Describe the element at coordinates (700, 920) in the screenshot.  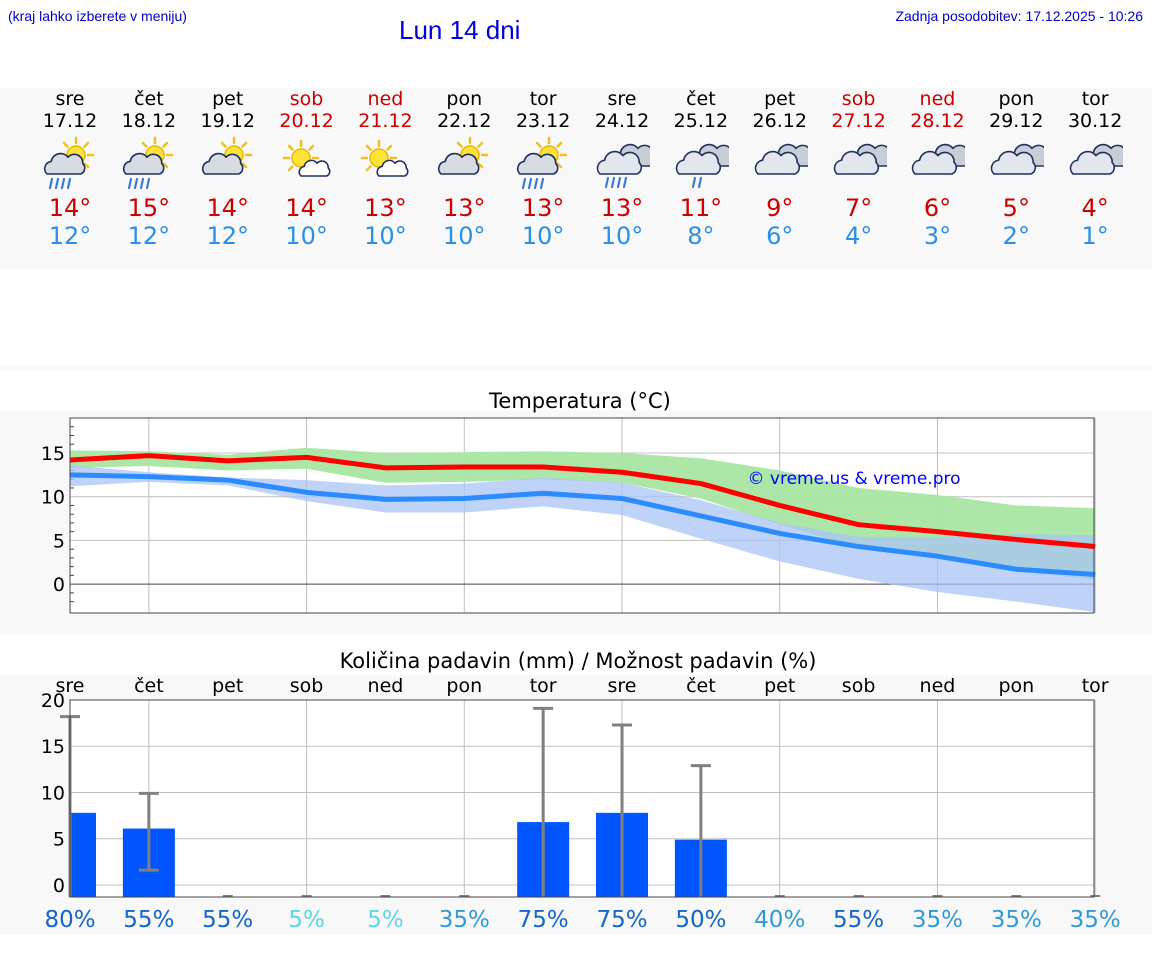
I see `precip-chance-label: 50%` at that location.